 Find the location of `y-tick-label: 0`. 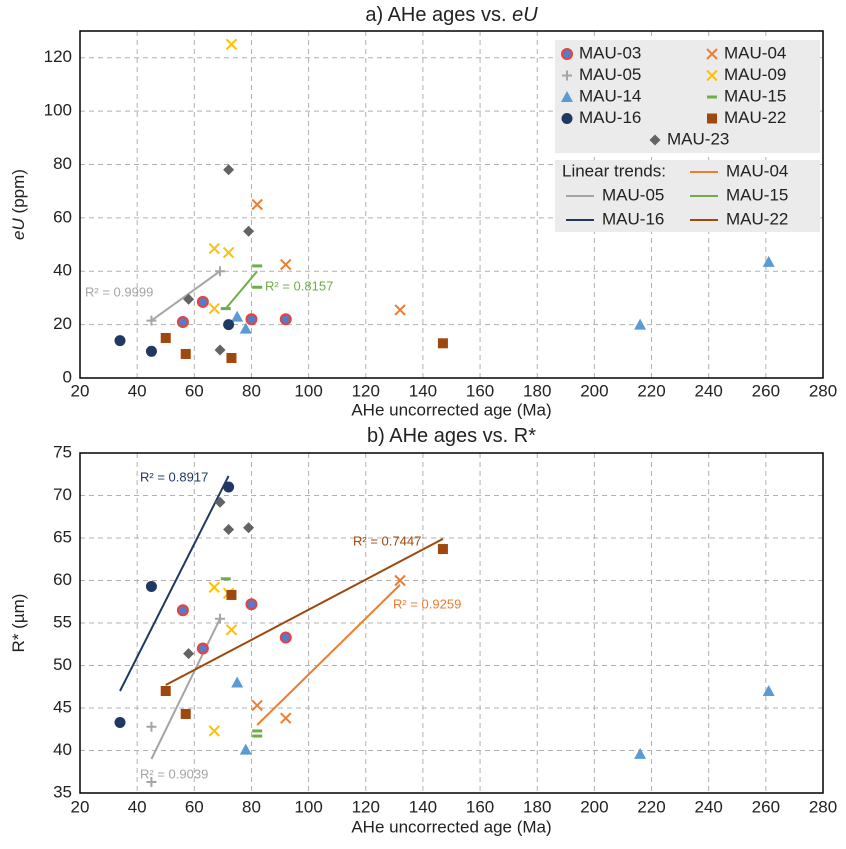

y-tick-label: 0 is located at coordinates (67, 376).